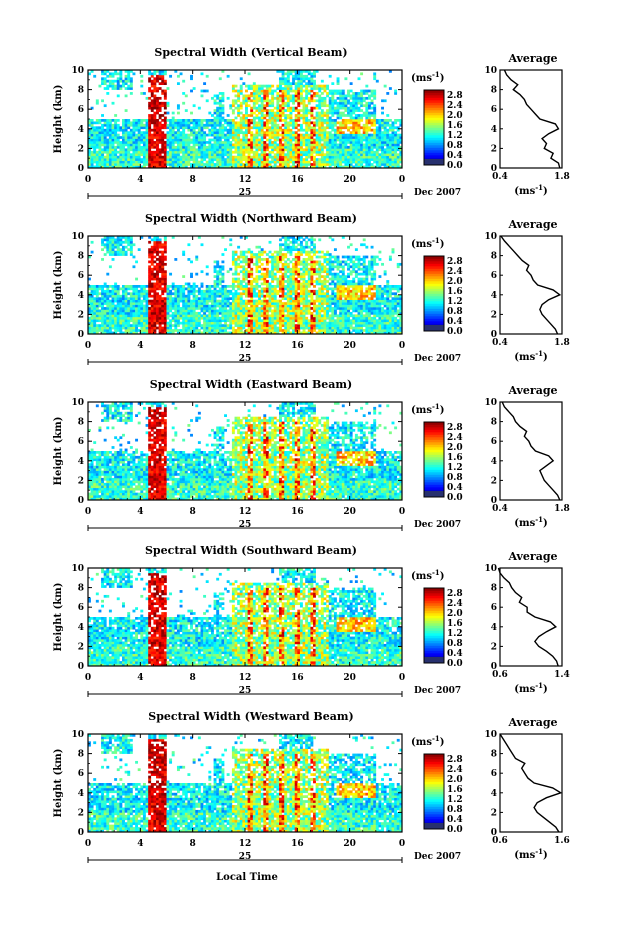 Image resolution: width=624 pixels, height=929 pixels. Describe the element at coordinates (434, 141) in the screenshot. I see `colorbar-swatch` at that location.